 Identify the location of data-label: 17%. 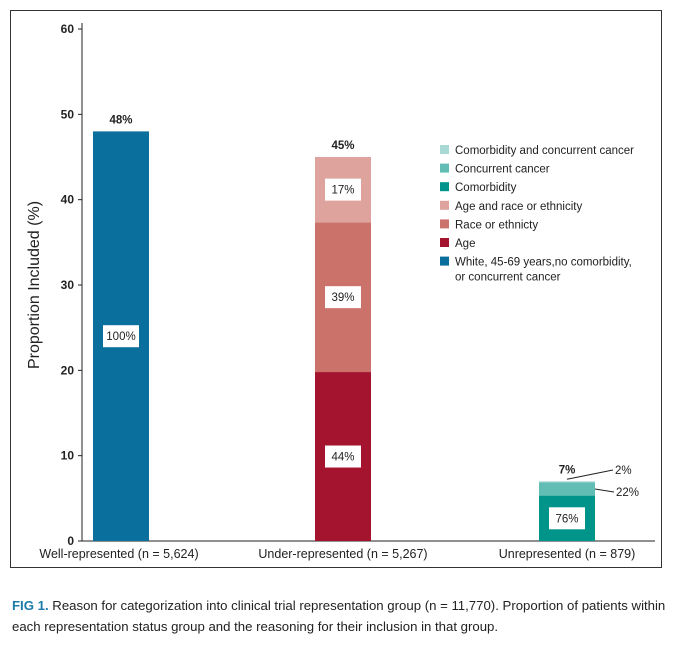
(342, 191).